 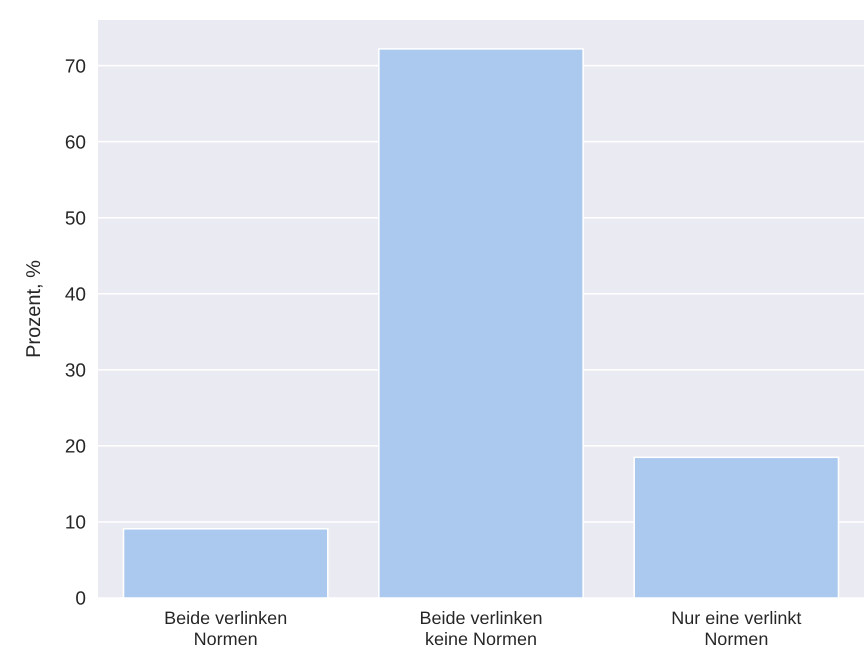 I want to click on y-tick-label: 70, so click(x=75, y=67).